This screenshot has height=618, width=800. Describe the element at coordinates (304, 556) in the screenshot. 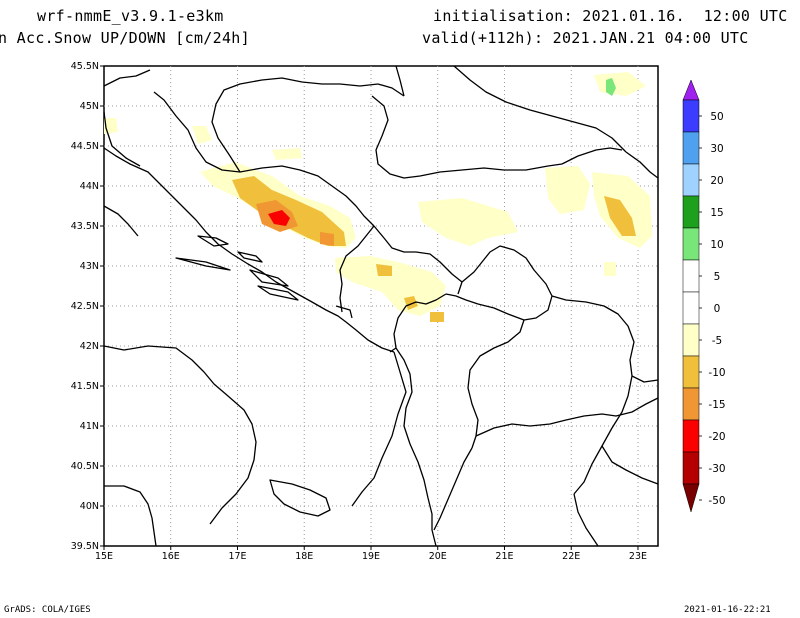

I see `lon-tick-label: 18E` at that location.